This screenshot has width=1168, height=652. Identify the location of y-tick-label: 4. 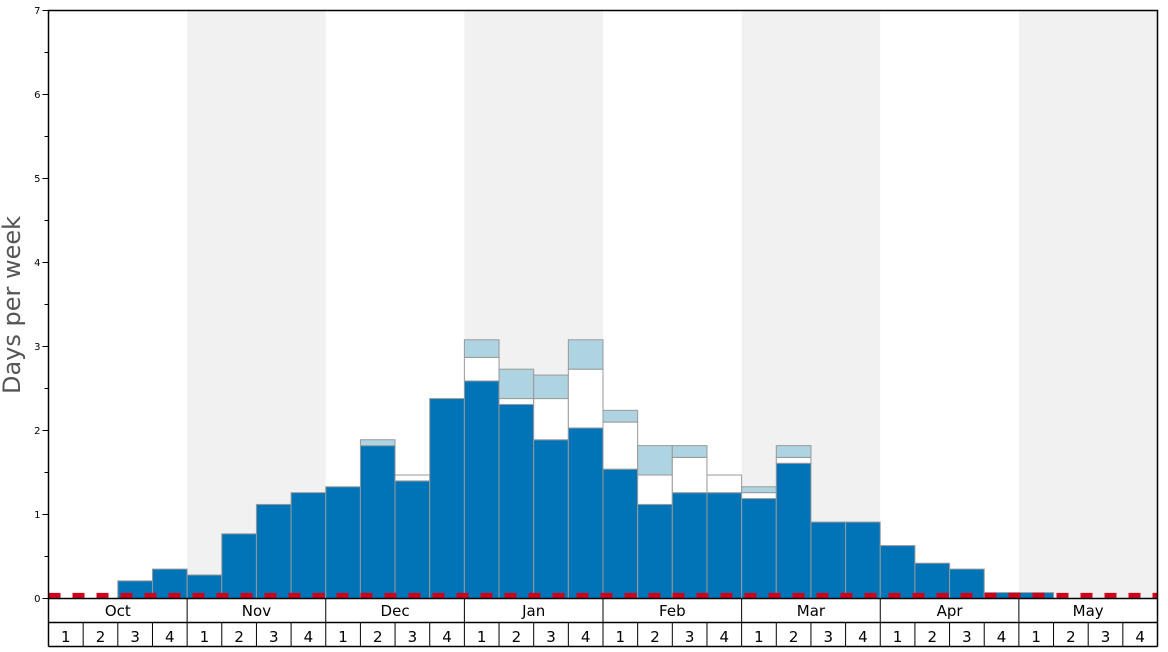
(37, 263).